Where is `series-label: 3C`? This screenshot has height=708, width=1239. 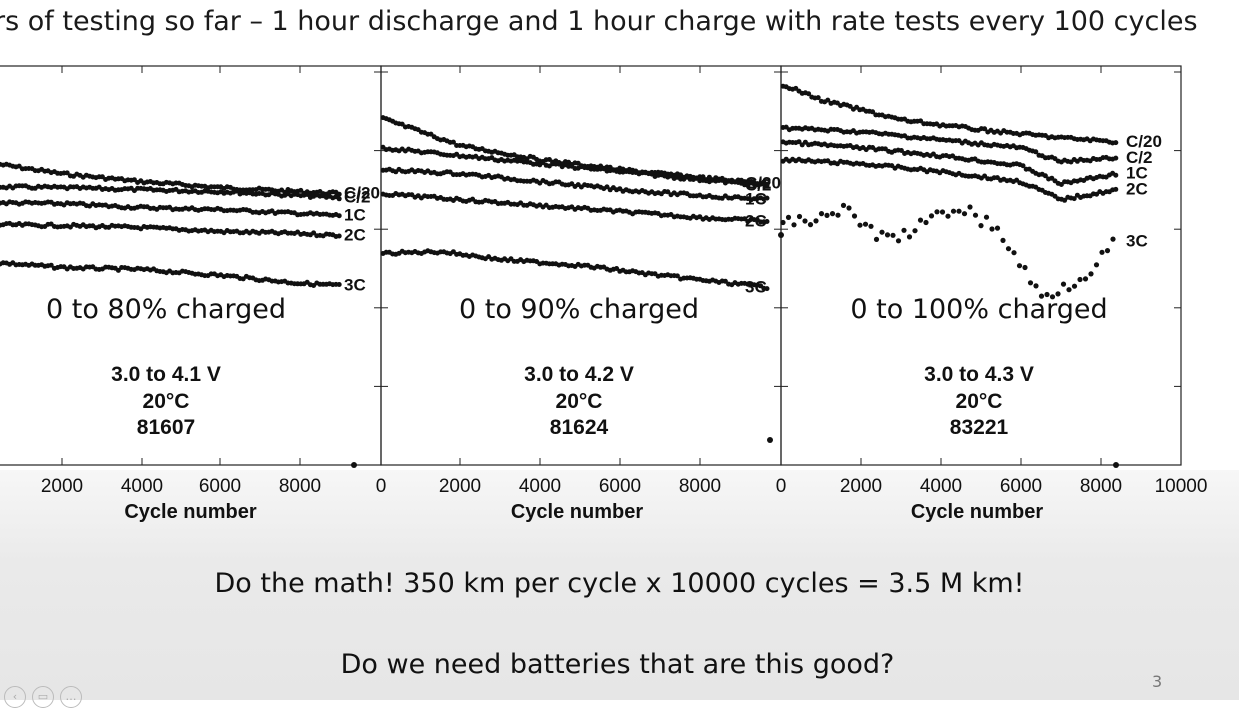 series-label: 3C is located at coordinates (1137, 241).